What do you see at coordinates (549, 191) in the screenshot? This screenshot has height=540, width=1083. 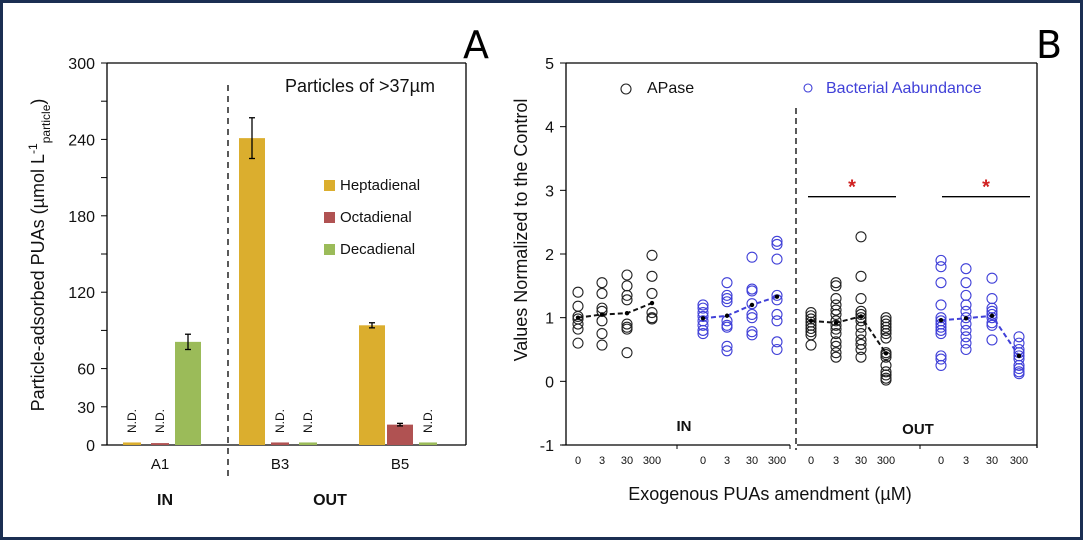 I see `y-tick-label: 3` at bounding box center [549, 191].